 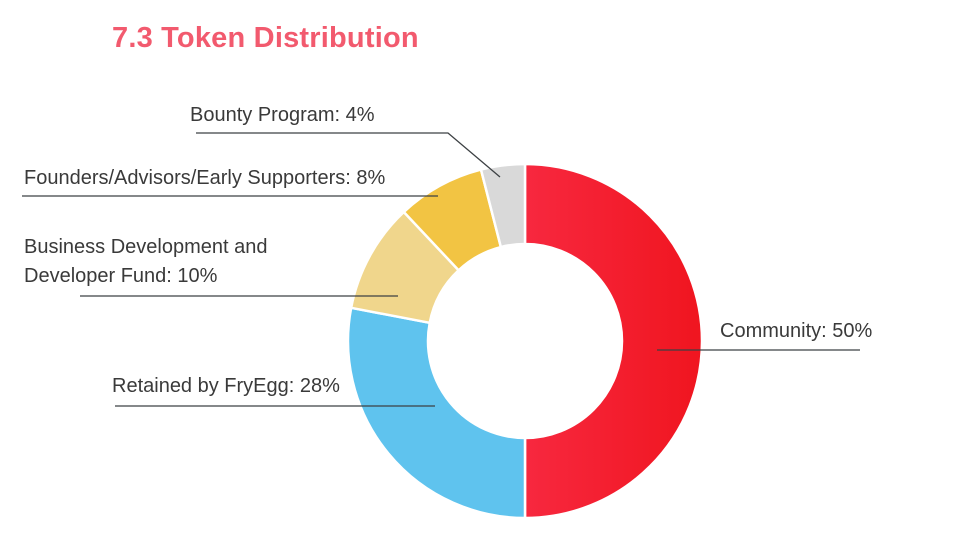 I want to click on slice-bounty-program, so click(x=503, y=205).